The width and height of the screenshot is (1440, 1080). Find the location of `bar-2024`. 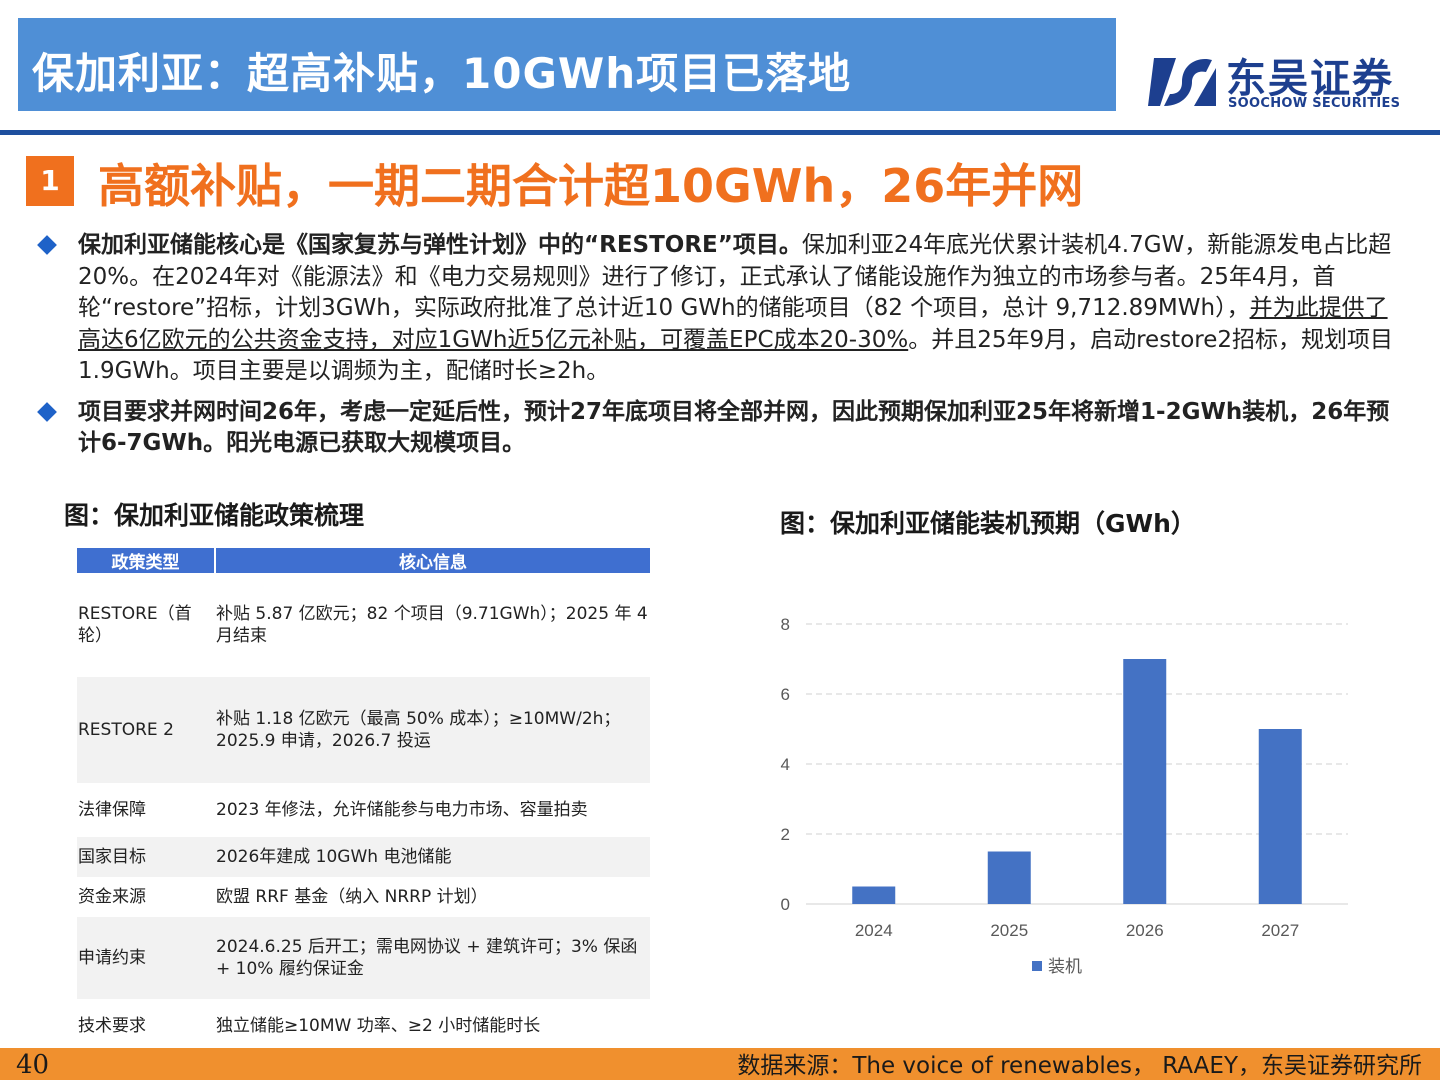

bar-2024 is located at coordinates (874, 895).